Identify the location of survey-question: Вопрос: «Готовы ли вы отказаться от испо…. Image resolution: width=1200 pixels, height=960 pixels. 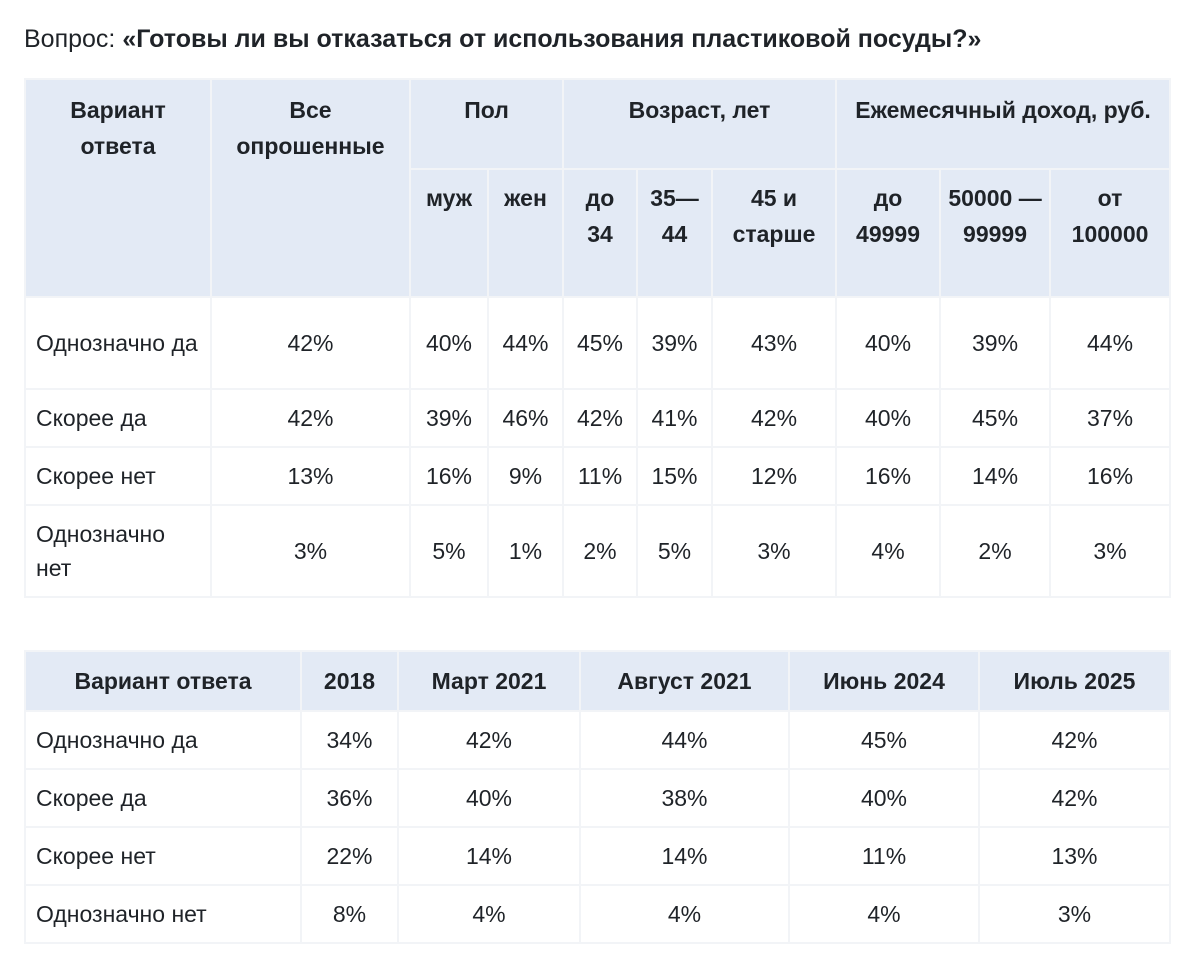
(599, 39).